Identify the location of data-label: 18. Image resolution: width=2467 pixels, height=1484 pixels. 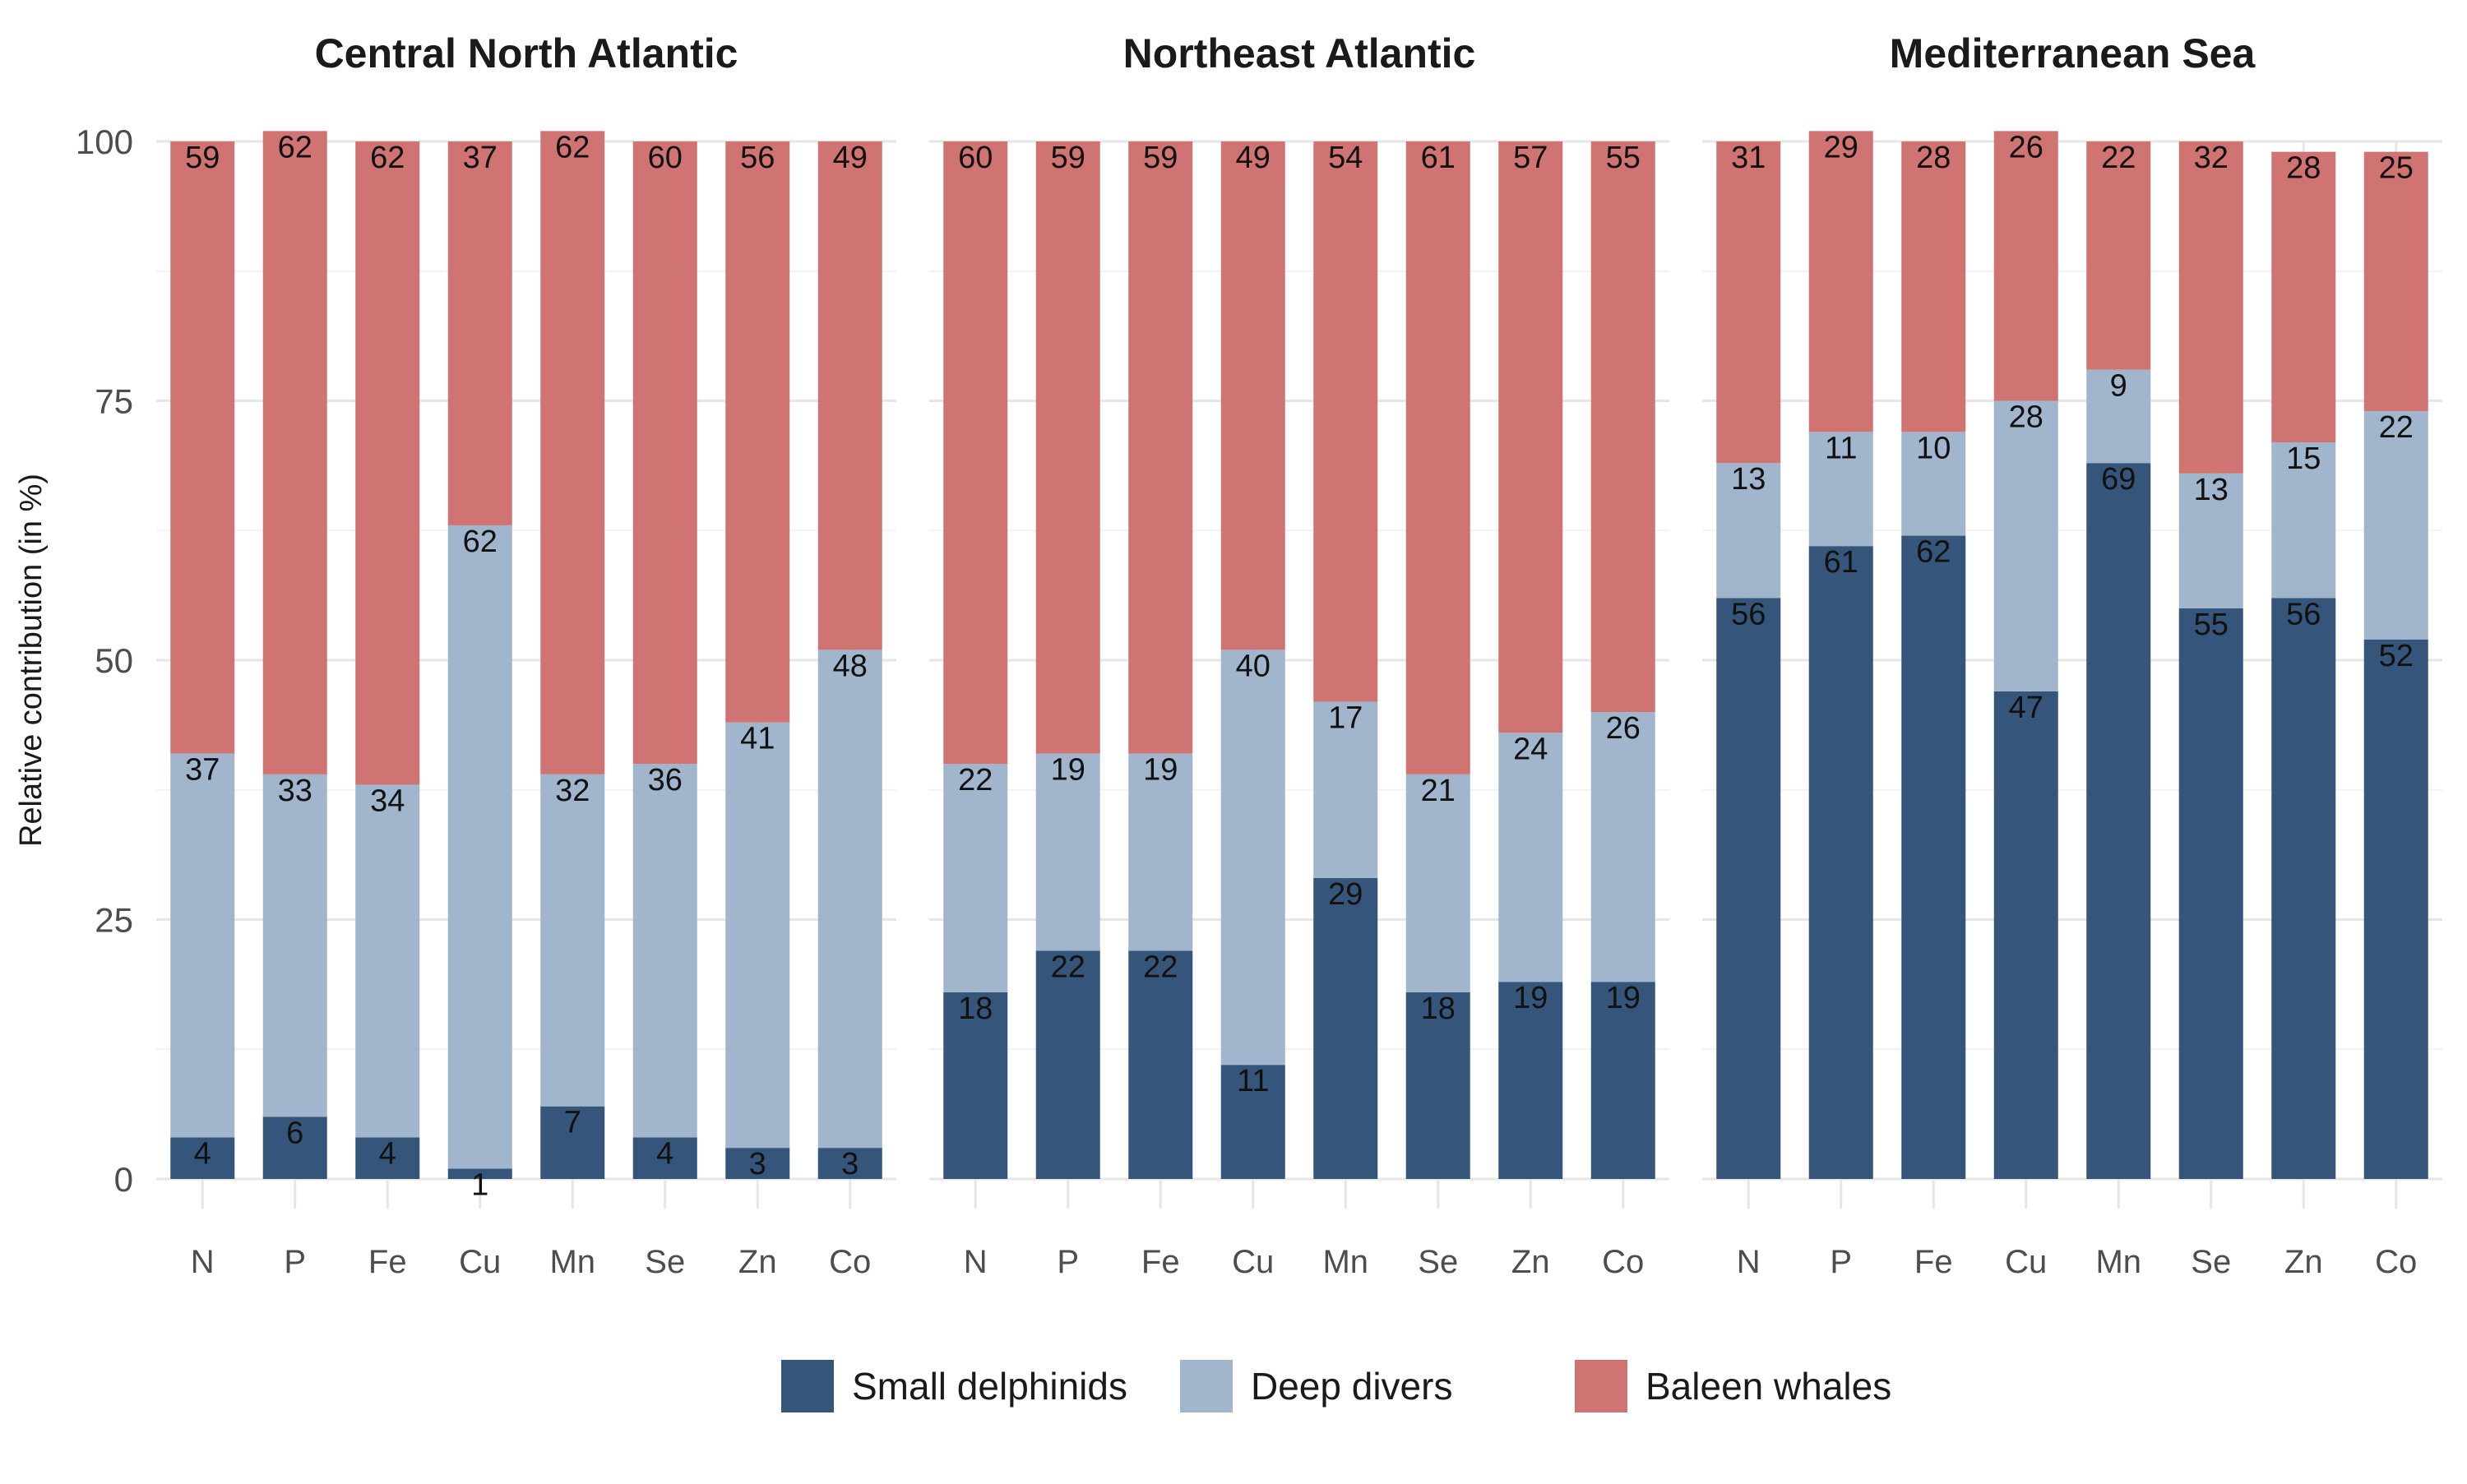
(1438, 1009).